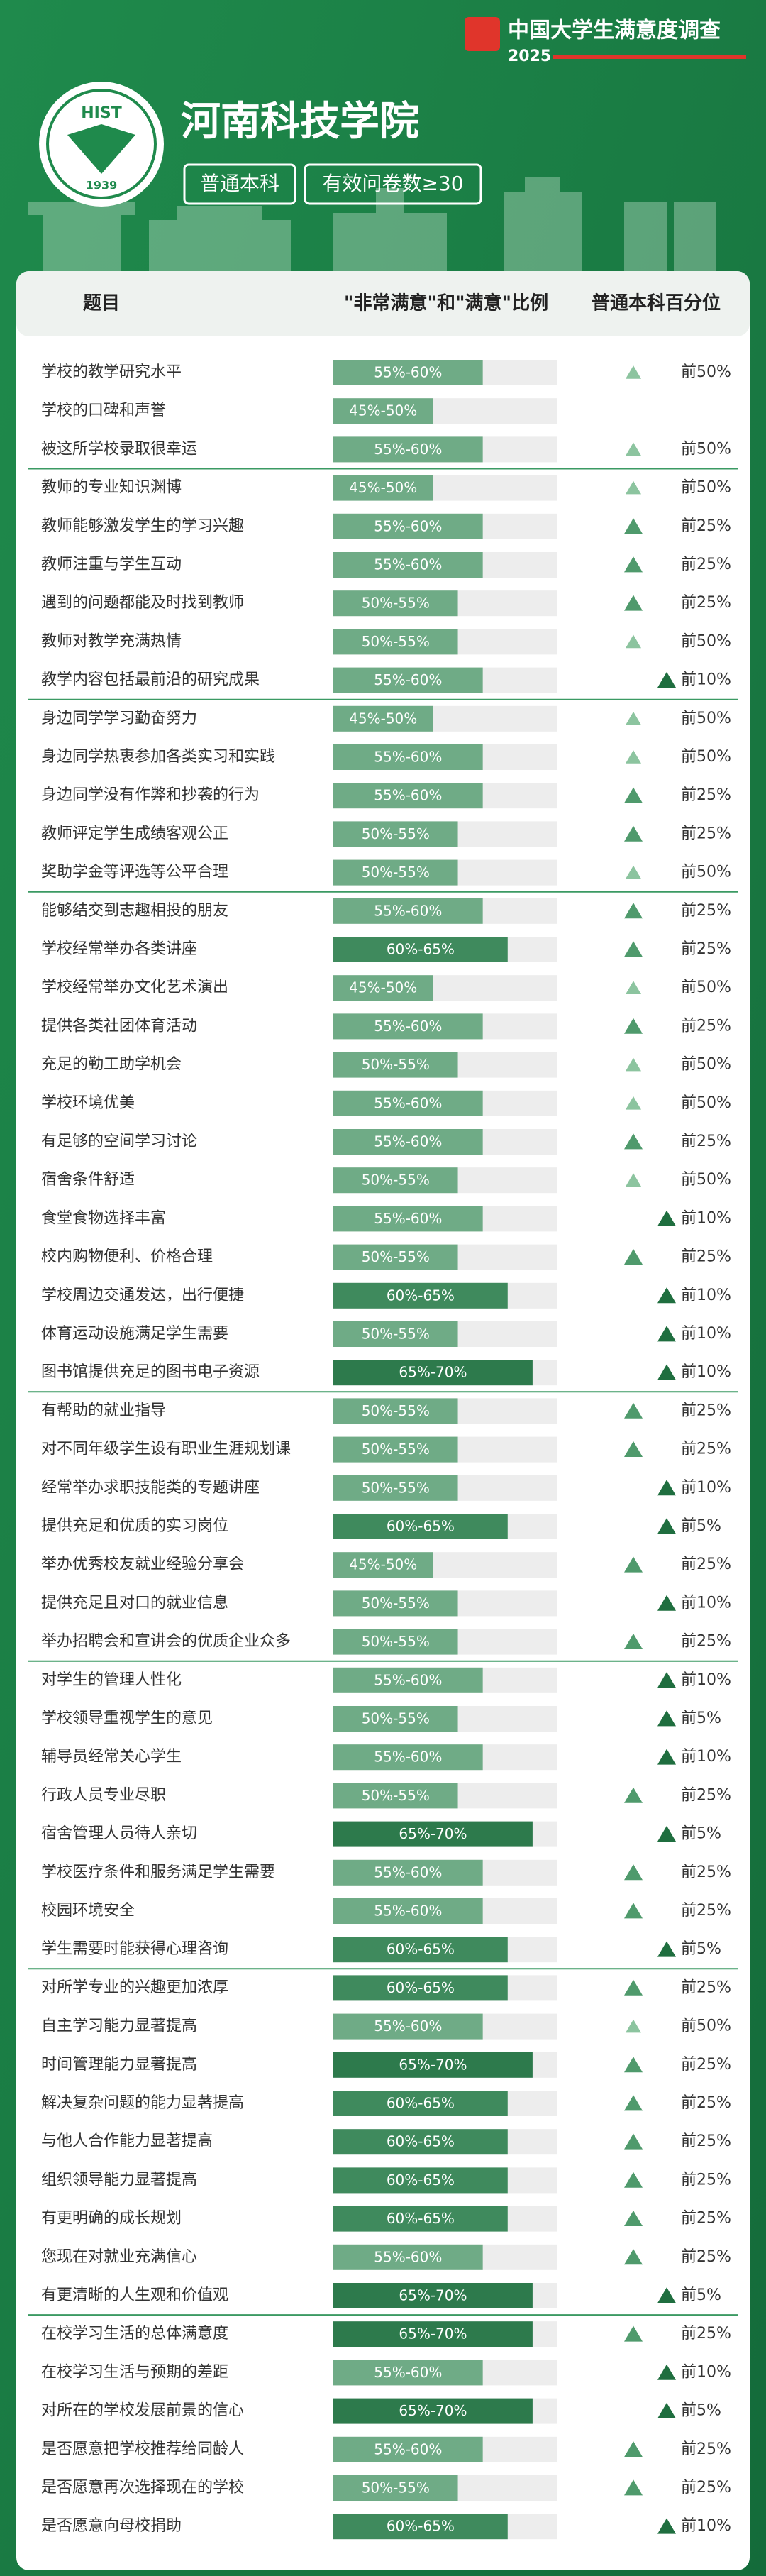  I want to click on item-label: 学校领导重视学生的意见, so click(127, 1718).